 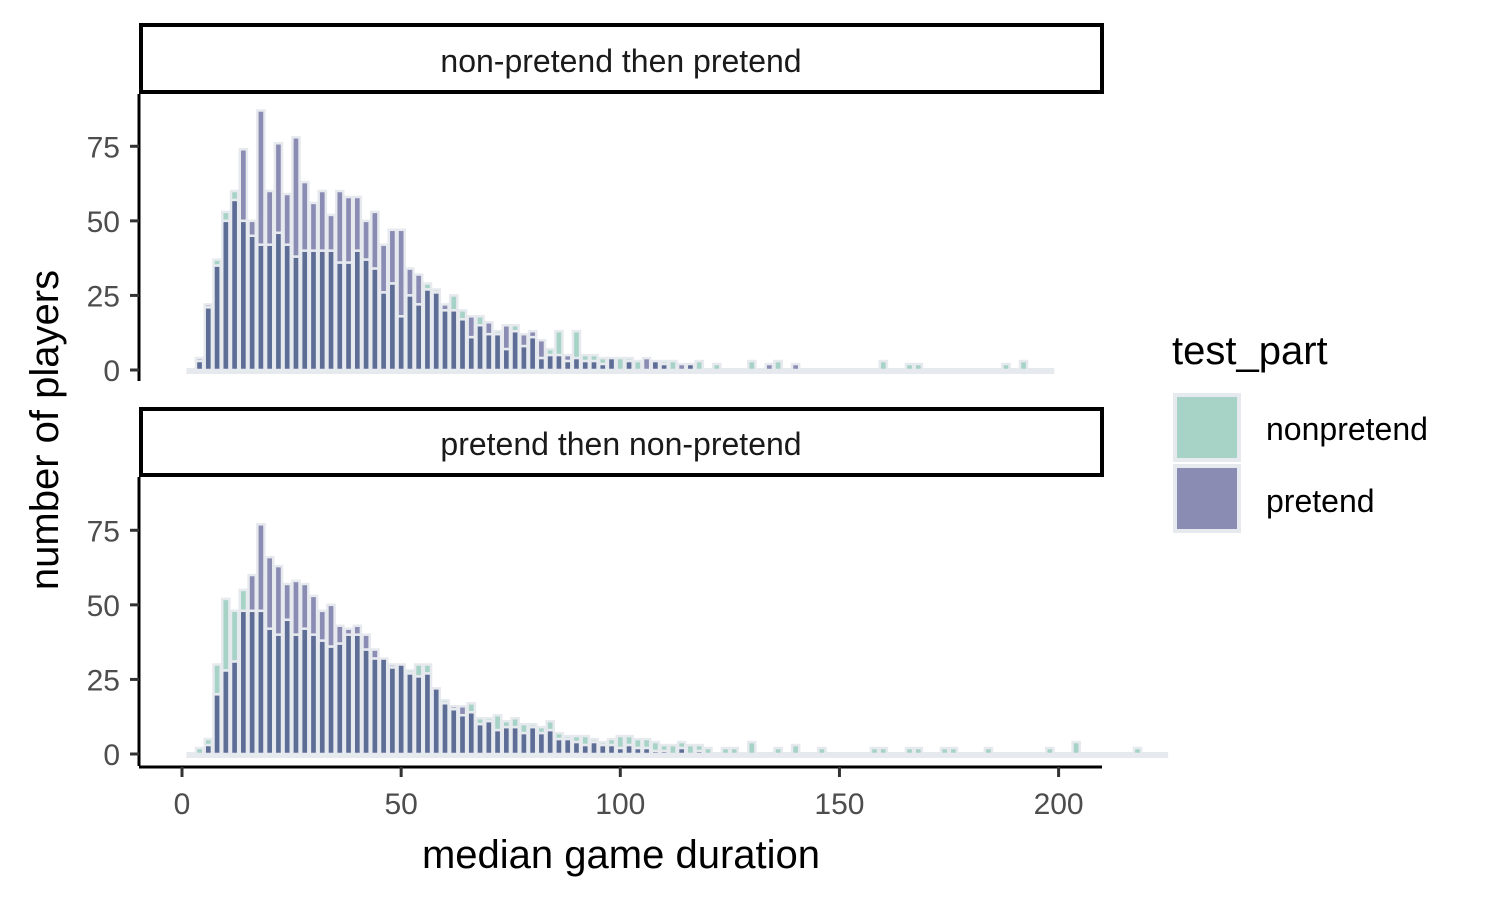 What do you see at coordinates (182, 804) in the screenshot?
I see `x-tick-label: 0` at bounding box center [182, 804].